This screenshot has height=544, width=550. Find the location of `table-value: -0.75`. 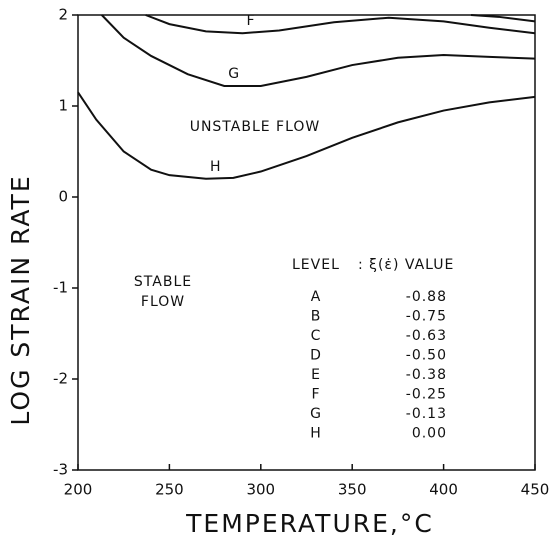

table-value: -0.75 is located at coordinates (426, 317).